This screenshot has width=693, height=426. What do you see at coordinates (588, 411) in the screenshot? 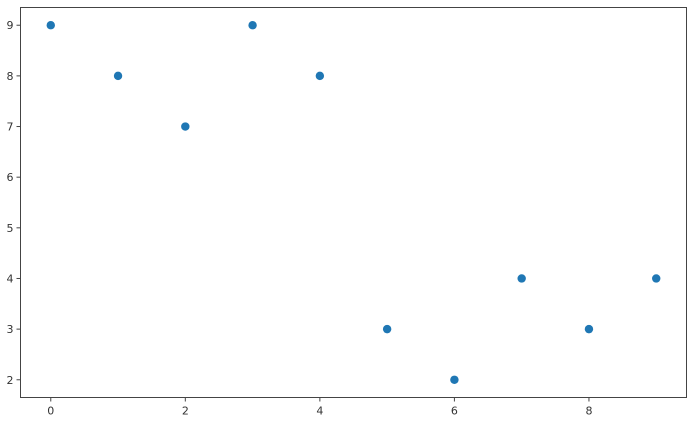
I see `x-tick-label: 8` at bounding box center [588, 411].